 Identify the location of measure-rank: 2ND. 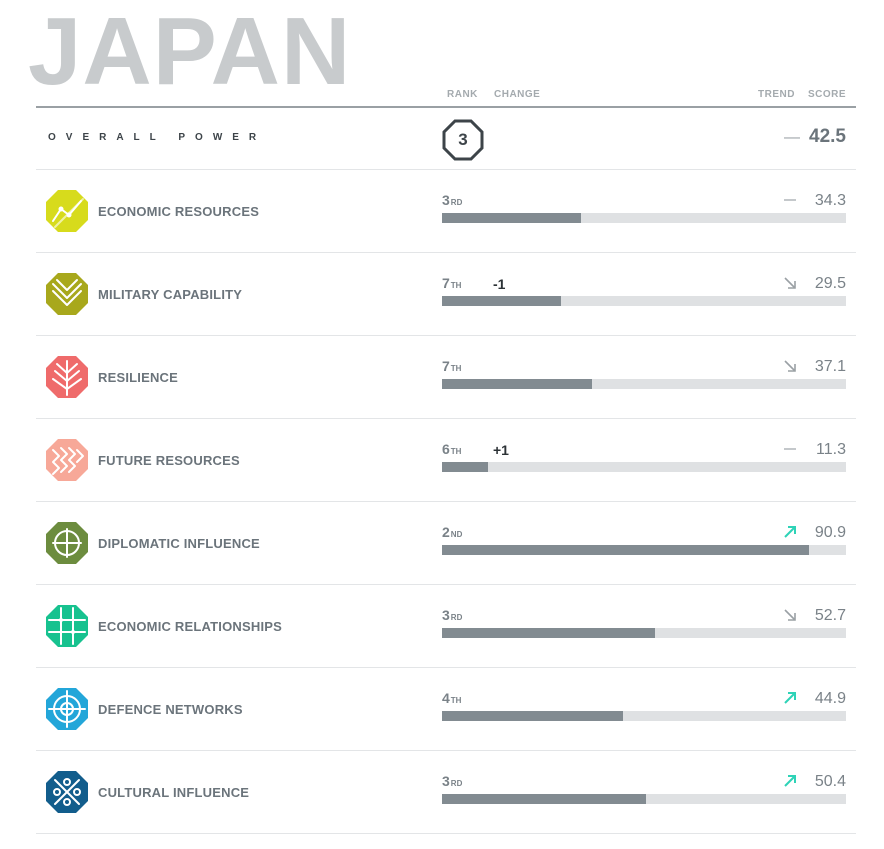
(452, 532).